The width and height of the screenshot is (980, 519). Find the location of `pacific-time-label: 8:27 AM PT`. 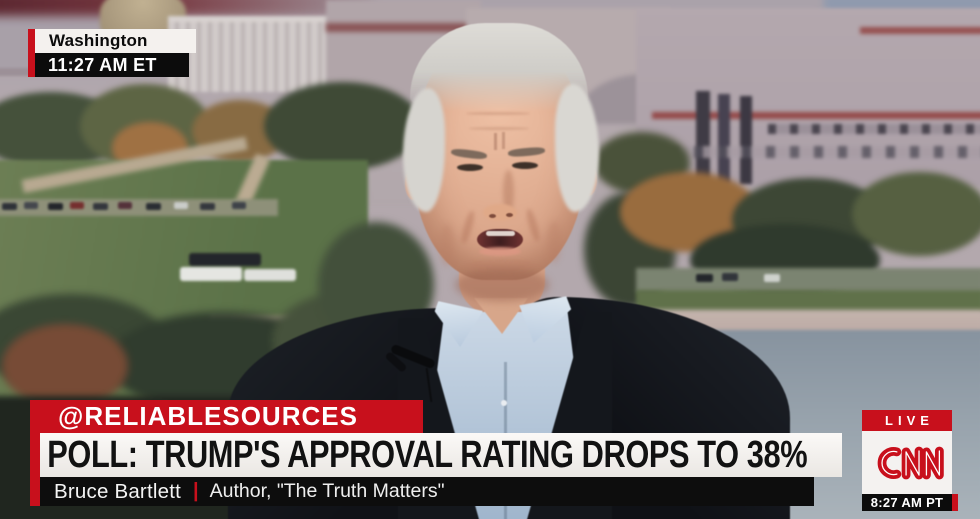

pacific-time-label: 8:27 AM PT is located at coordinates (910, 502).